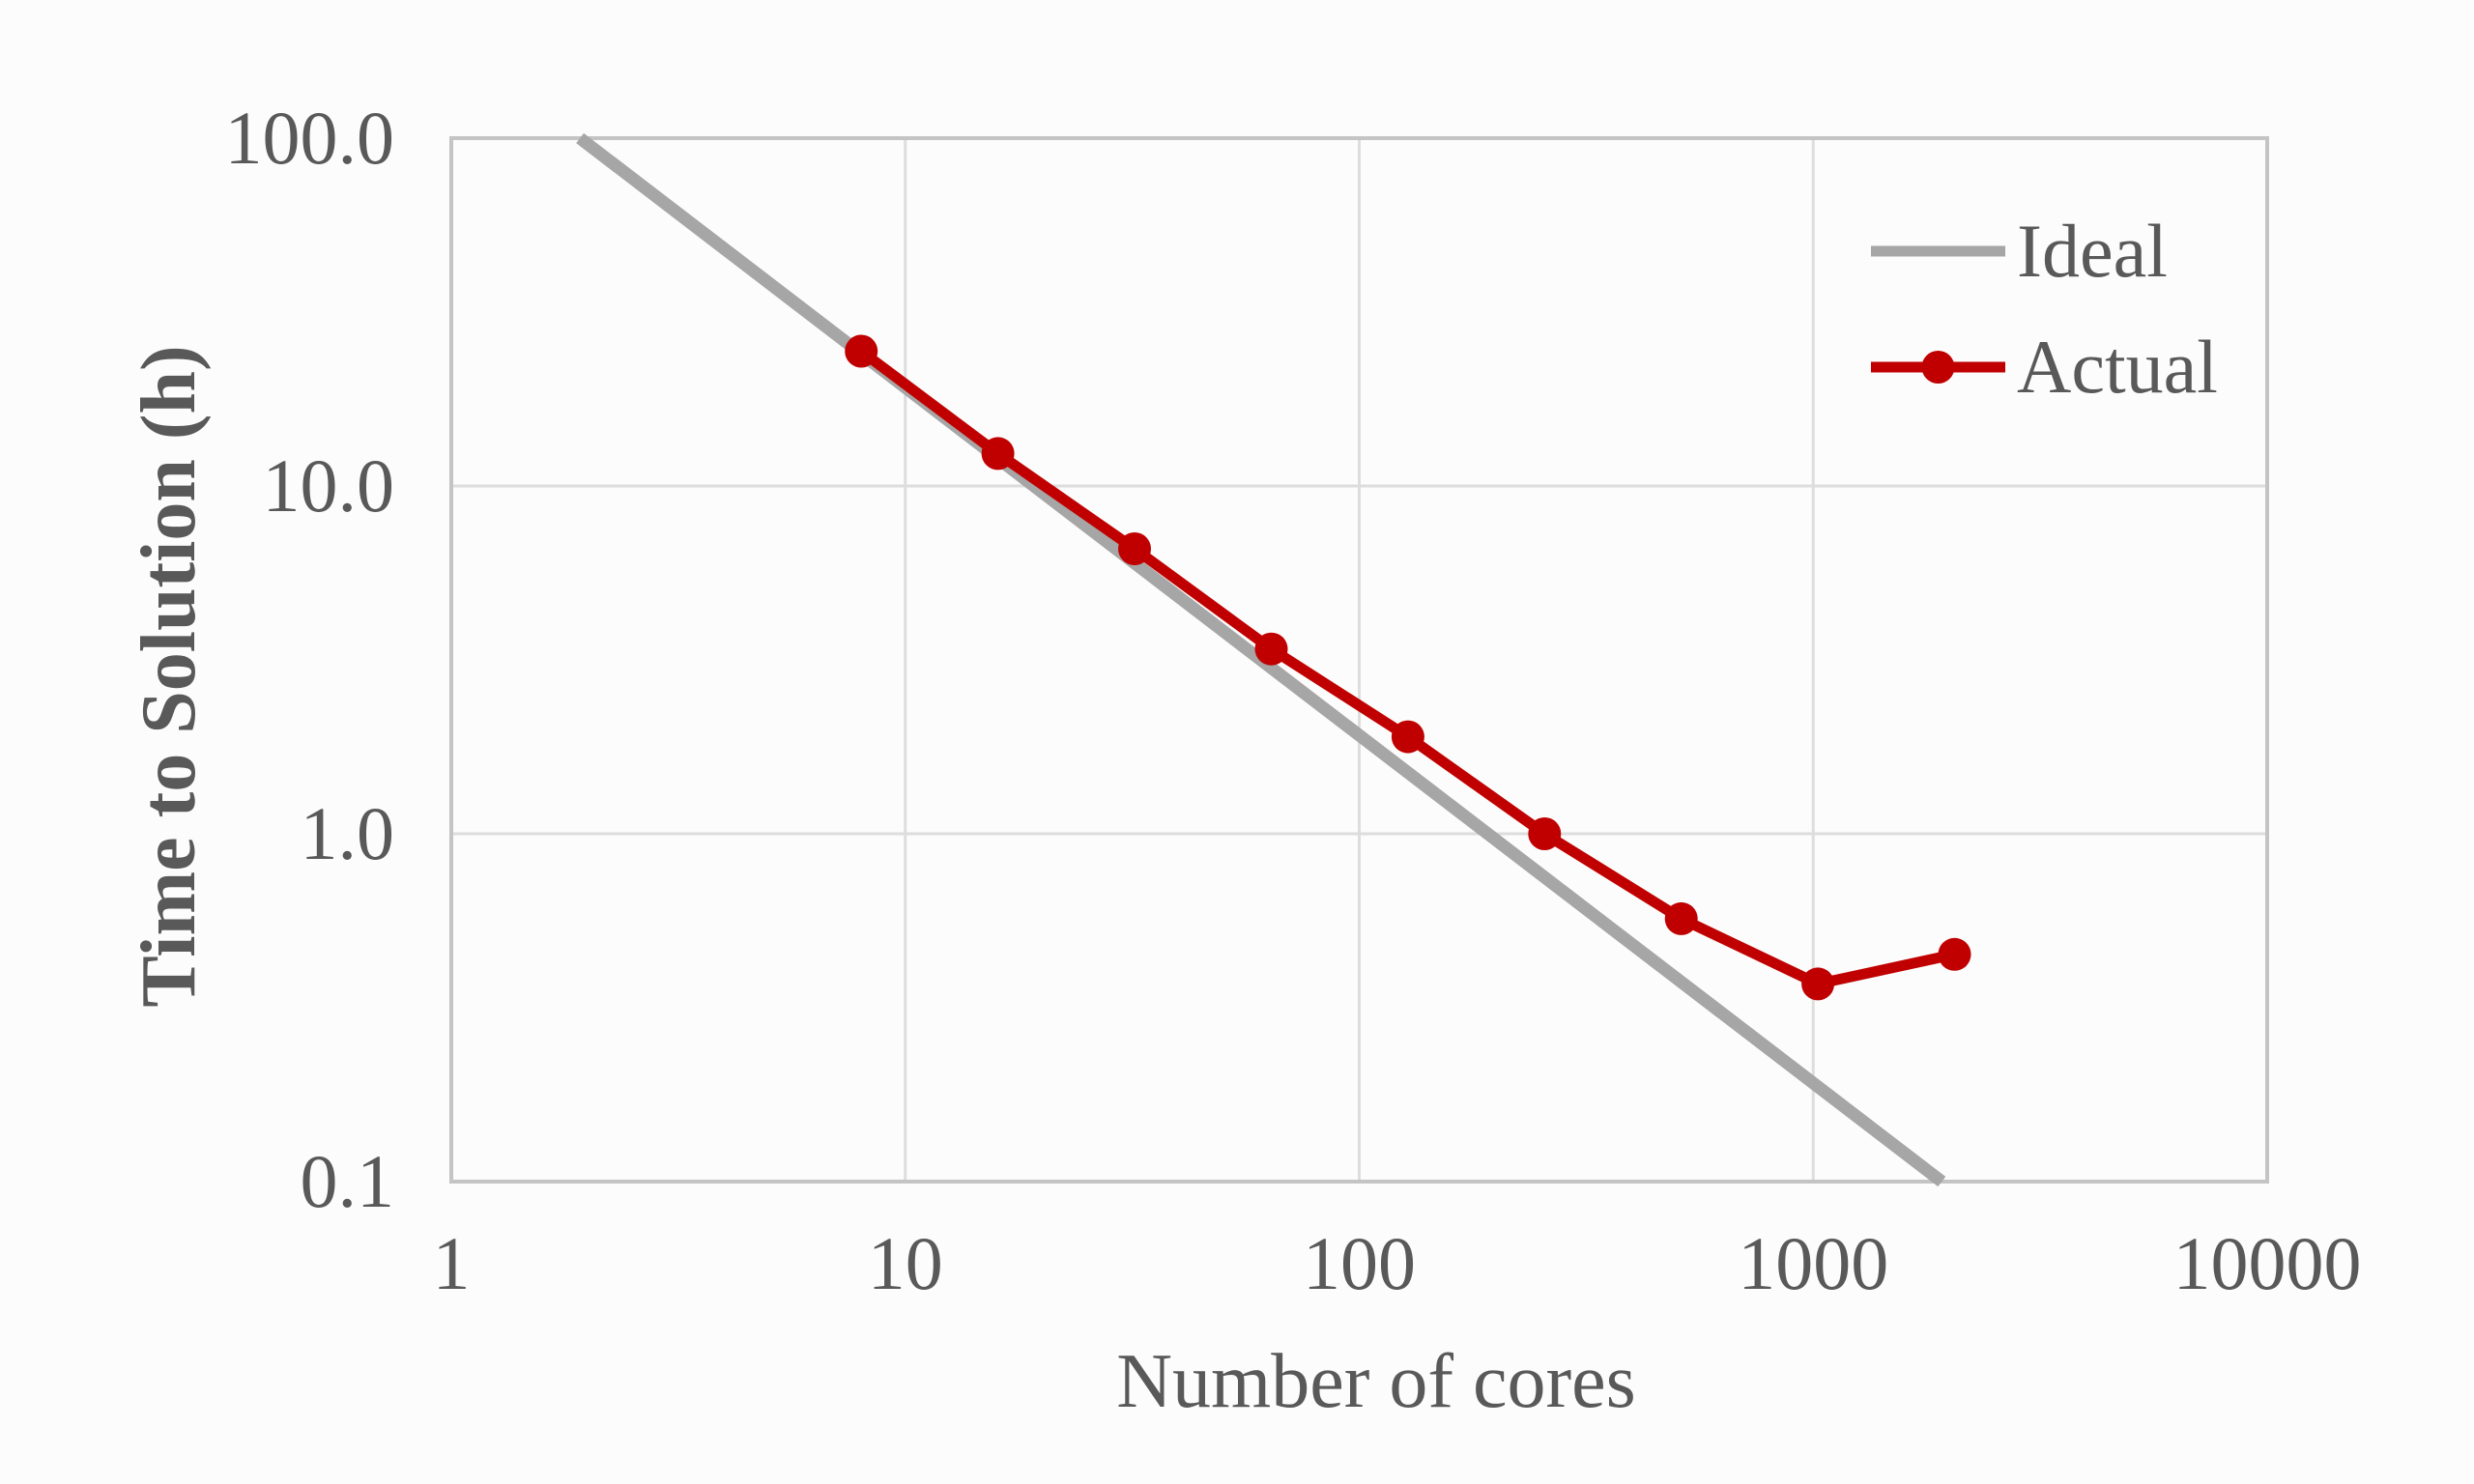 This screenshot has width=2474, height=1484. Describe the element at coordinates (170, 676) in the screenshot. I see `y-axis-title: Time to Solution (h)` at that location.